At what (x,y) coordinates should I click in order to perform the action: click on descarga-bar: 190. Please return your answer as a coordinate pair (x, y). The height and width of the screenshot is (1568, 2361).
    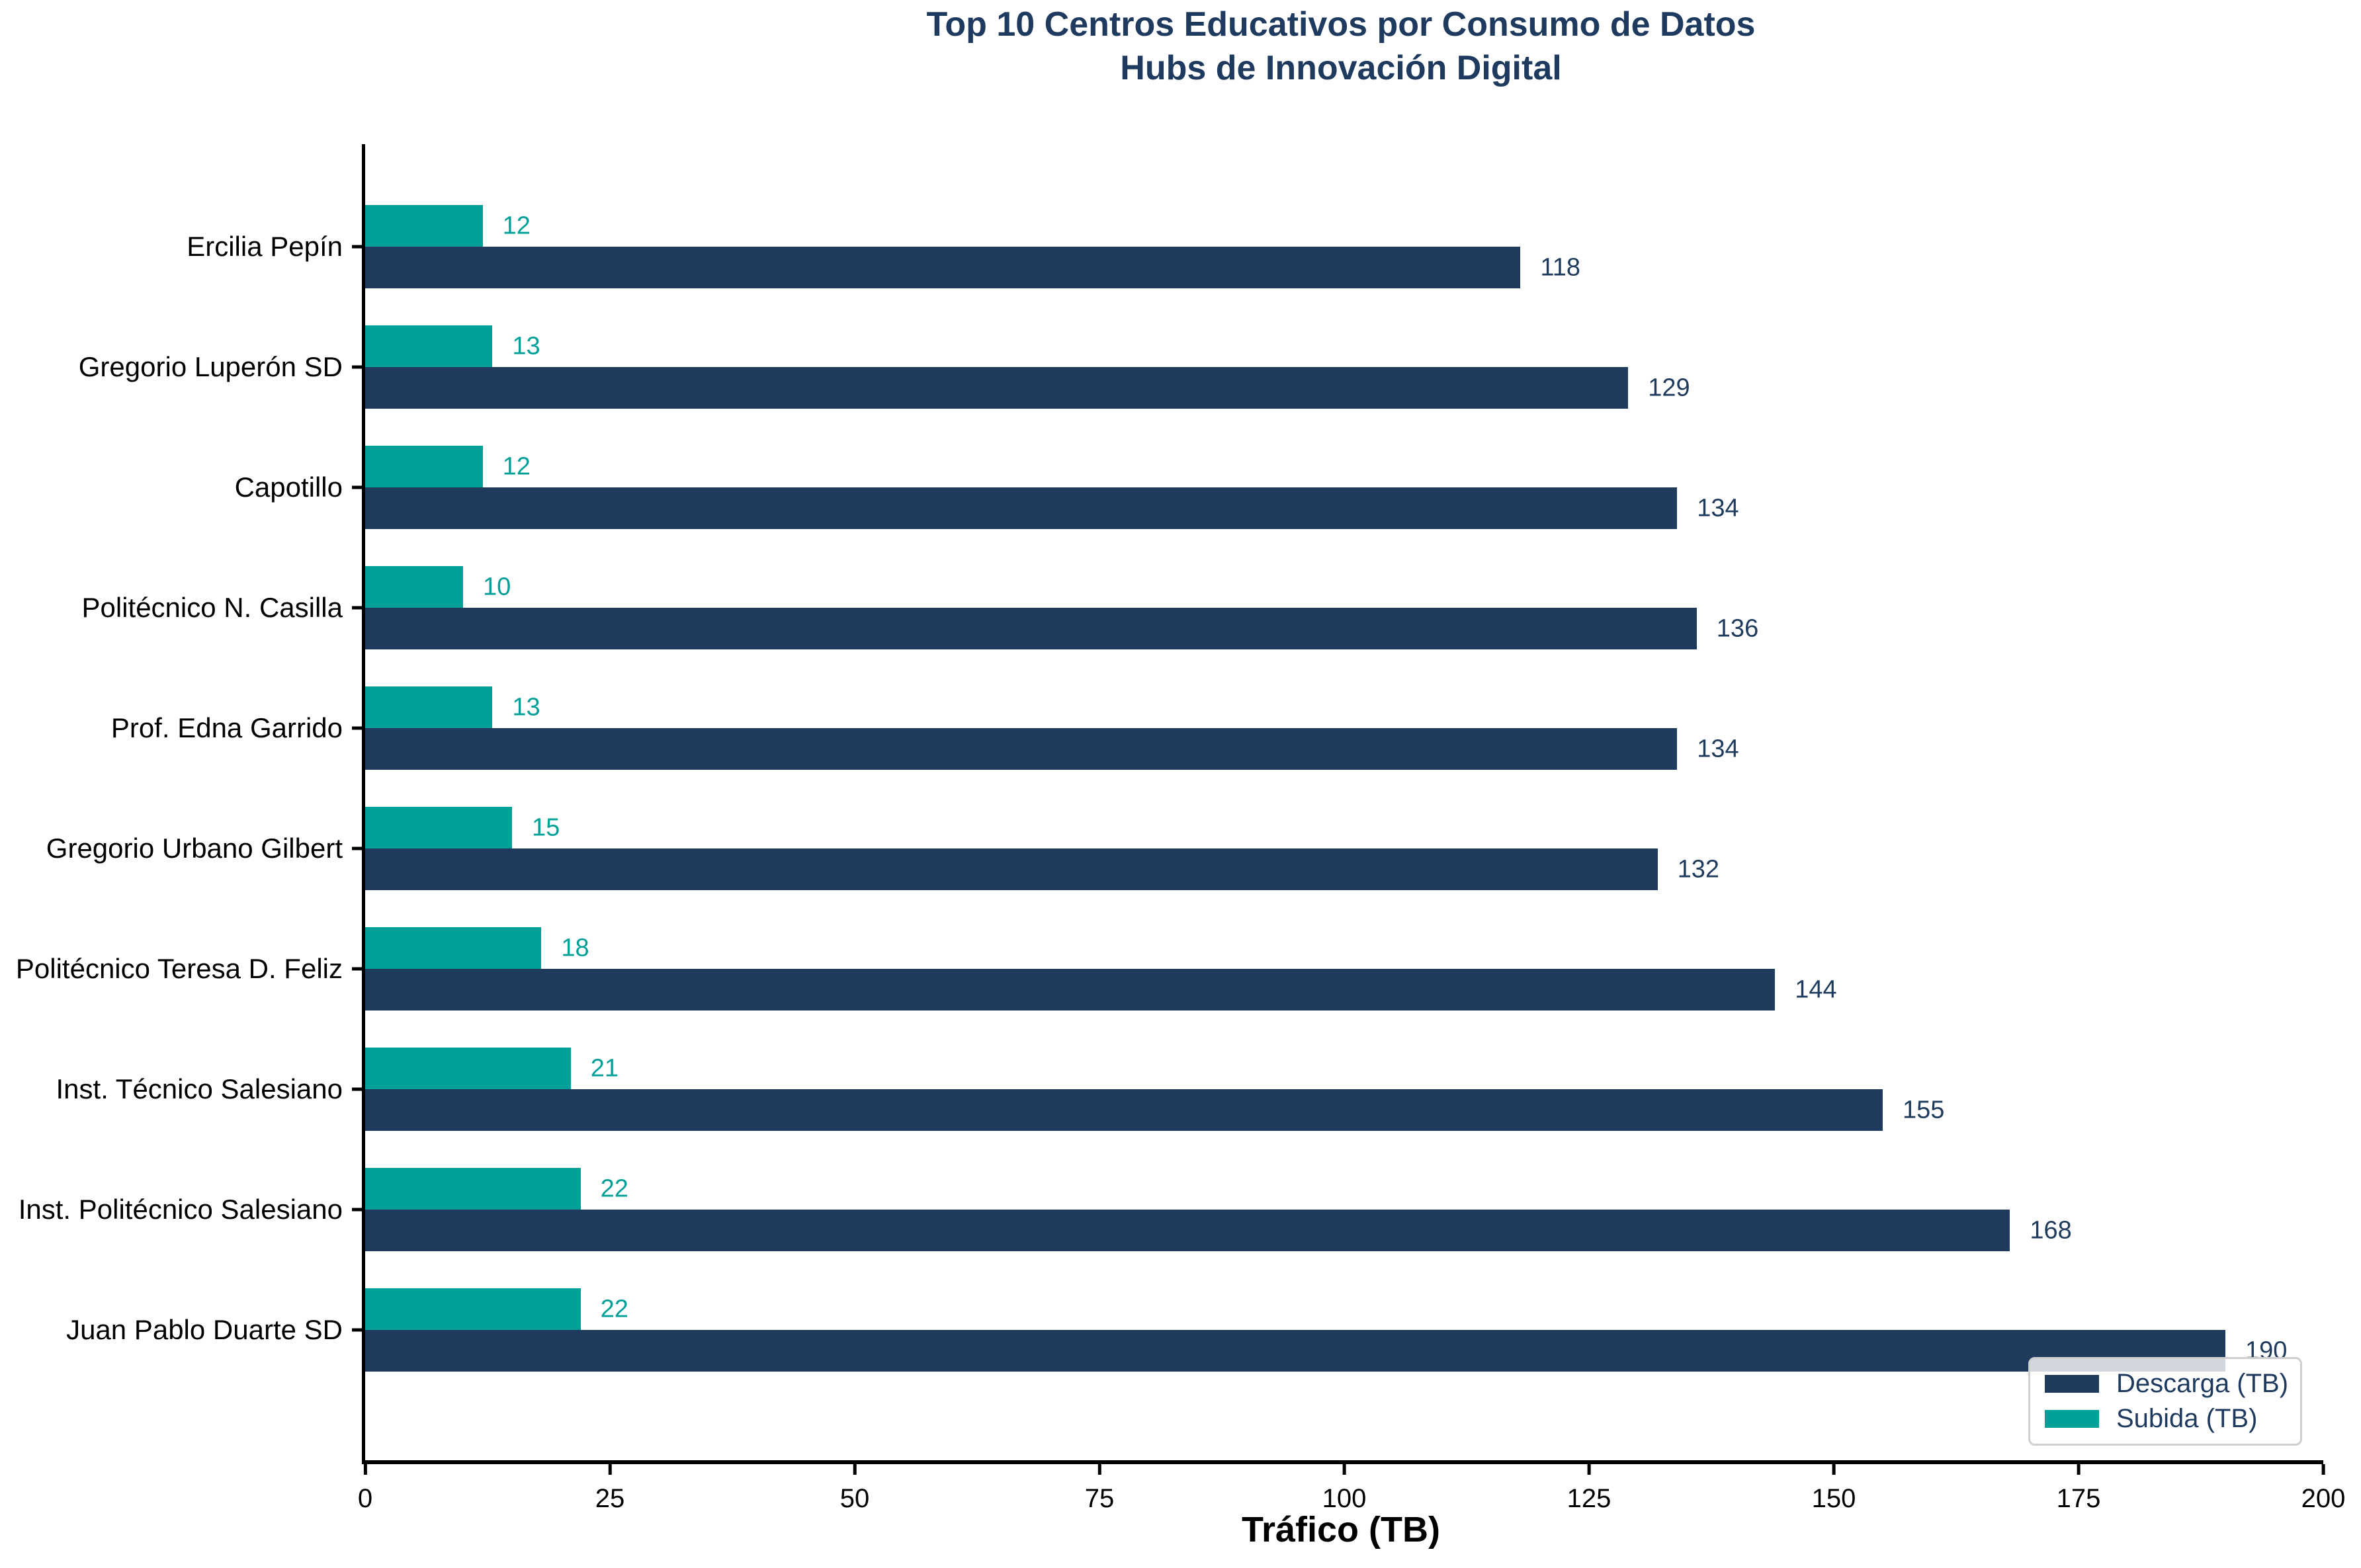
    Looking at the image, I should click on (1326, 1351).